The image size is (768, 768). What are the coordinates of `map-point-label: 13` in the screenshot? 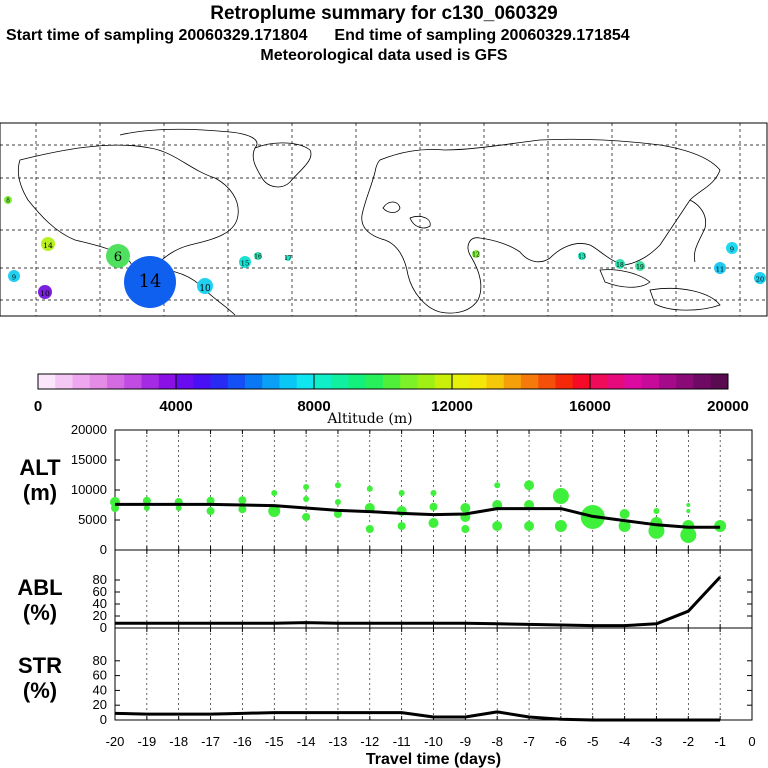 It's located at (582, 256).